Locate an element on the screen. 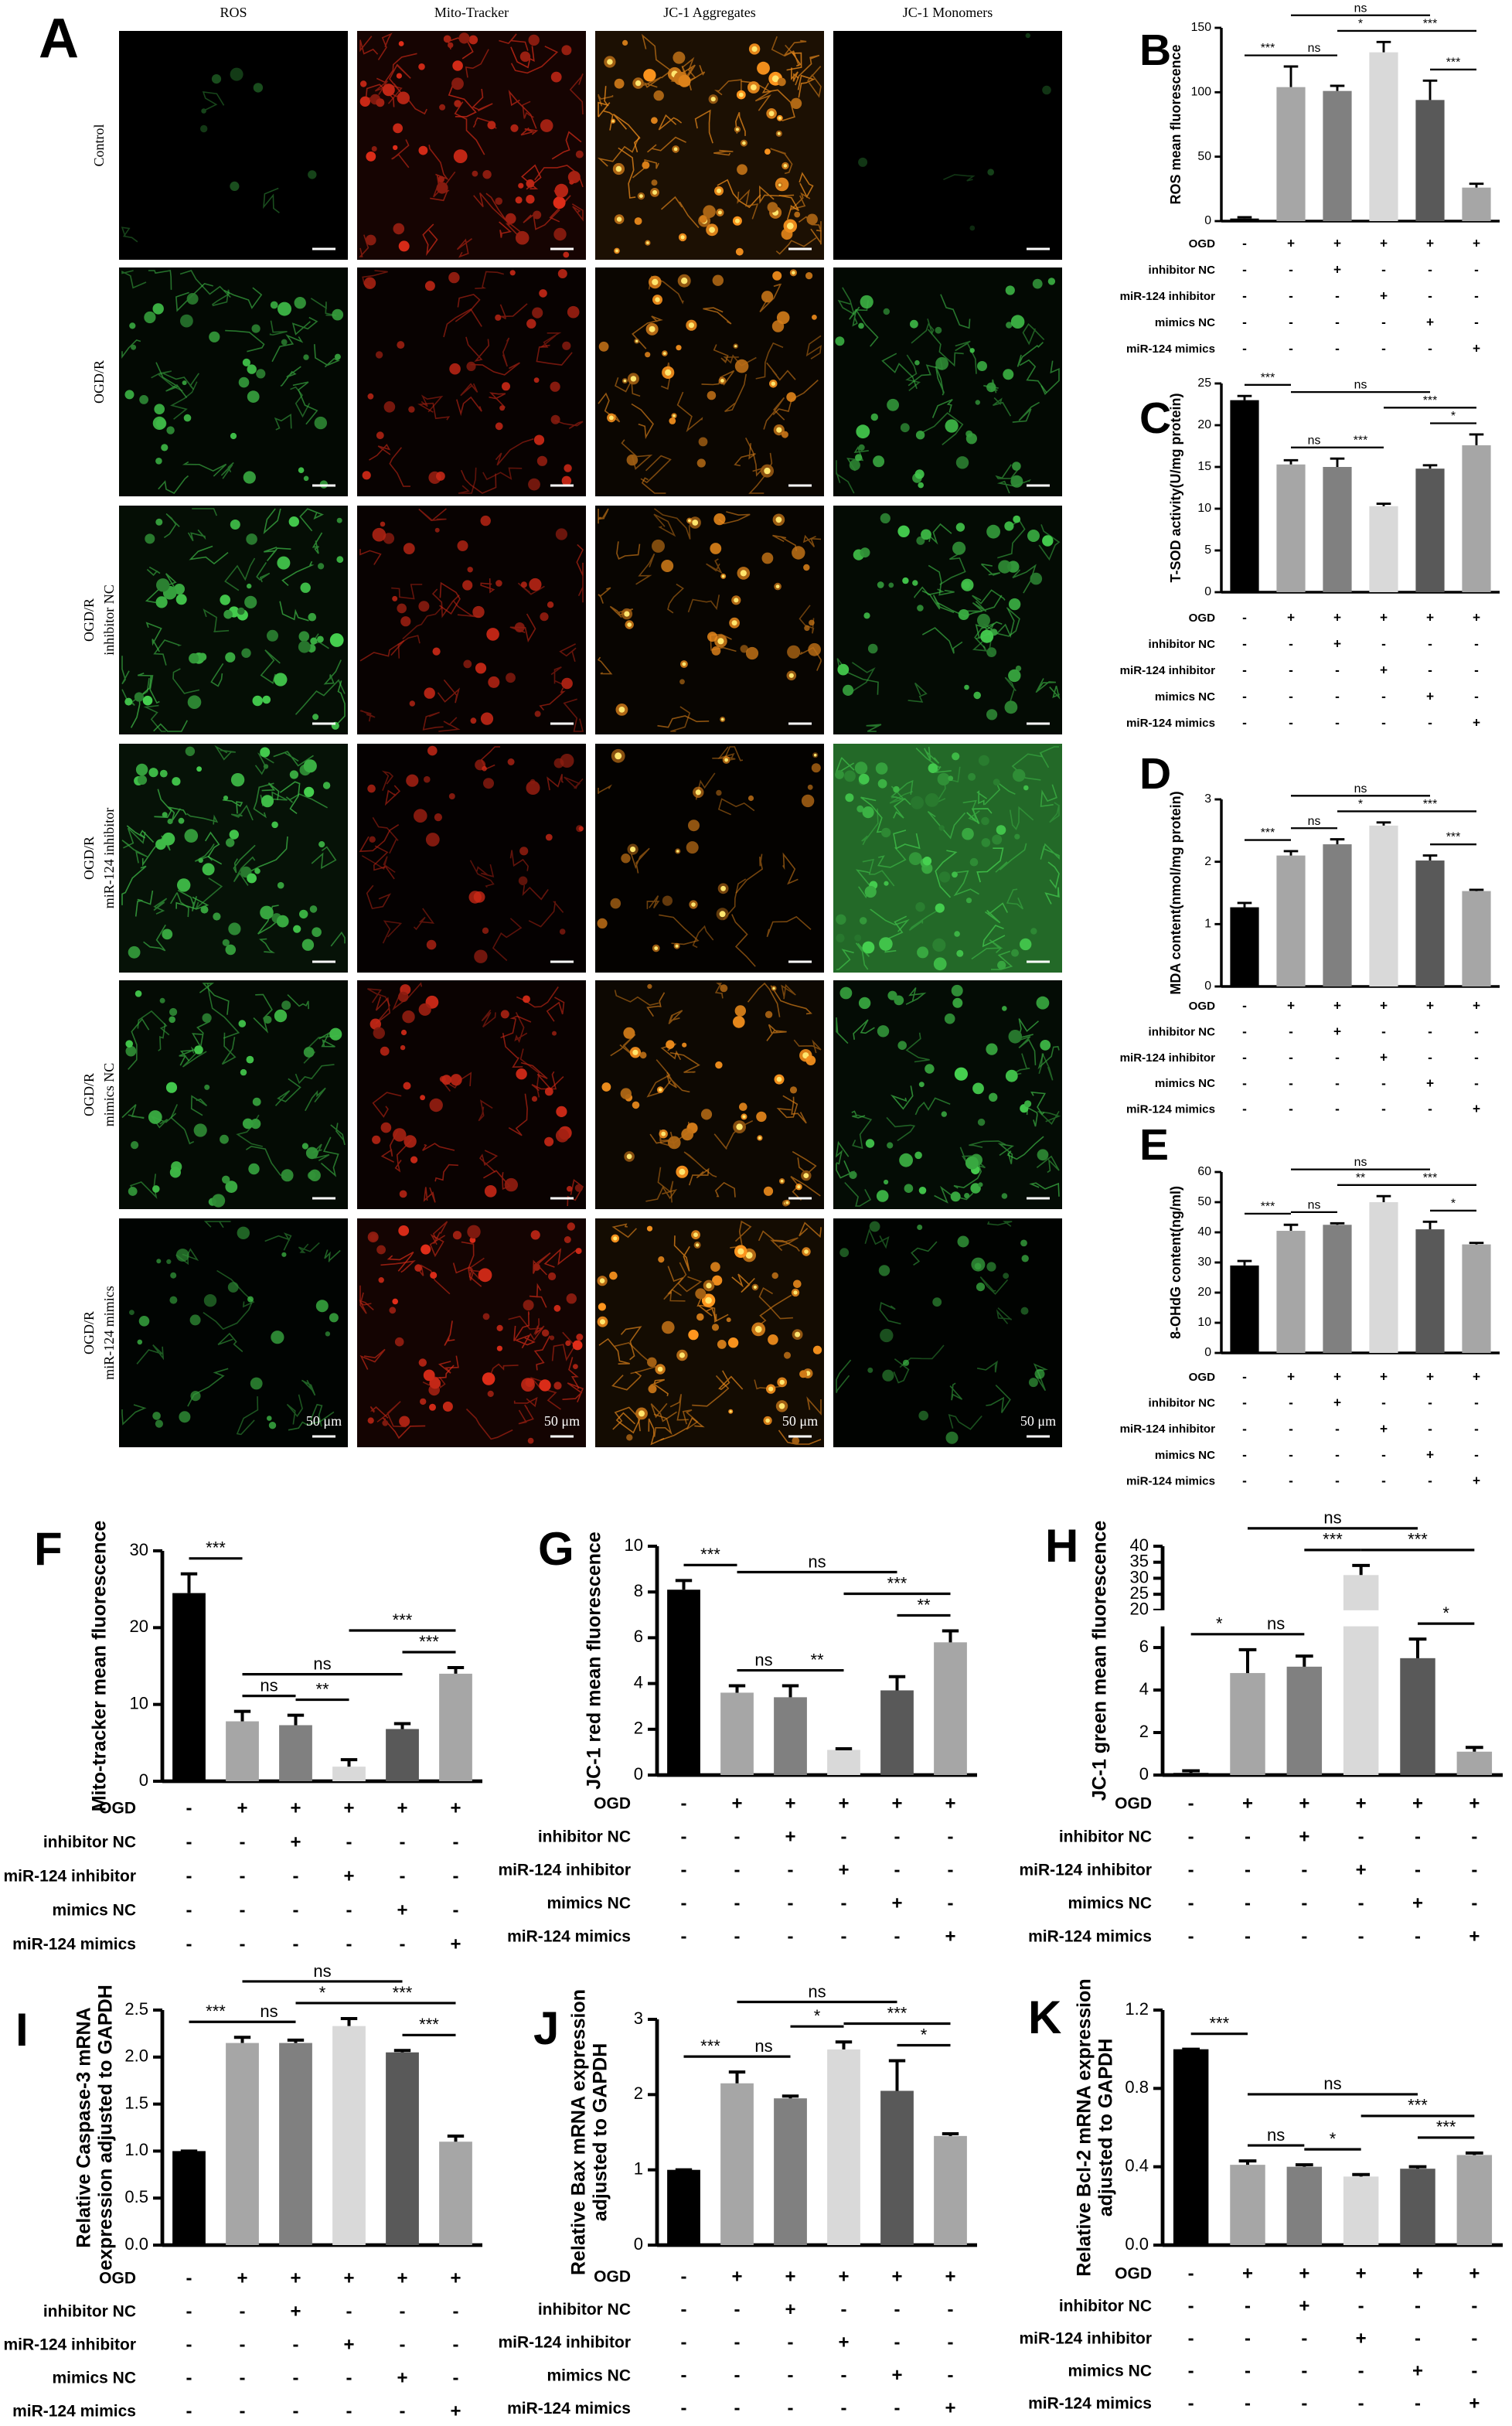  y-tick-label: 1.2 is located at coordinates (1137, 2009).